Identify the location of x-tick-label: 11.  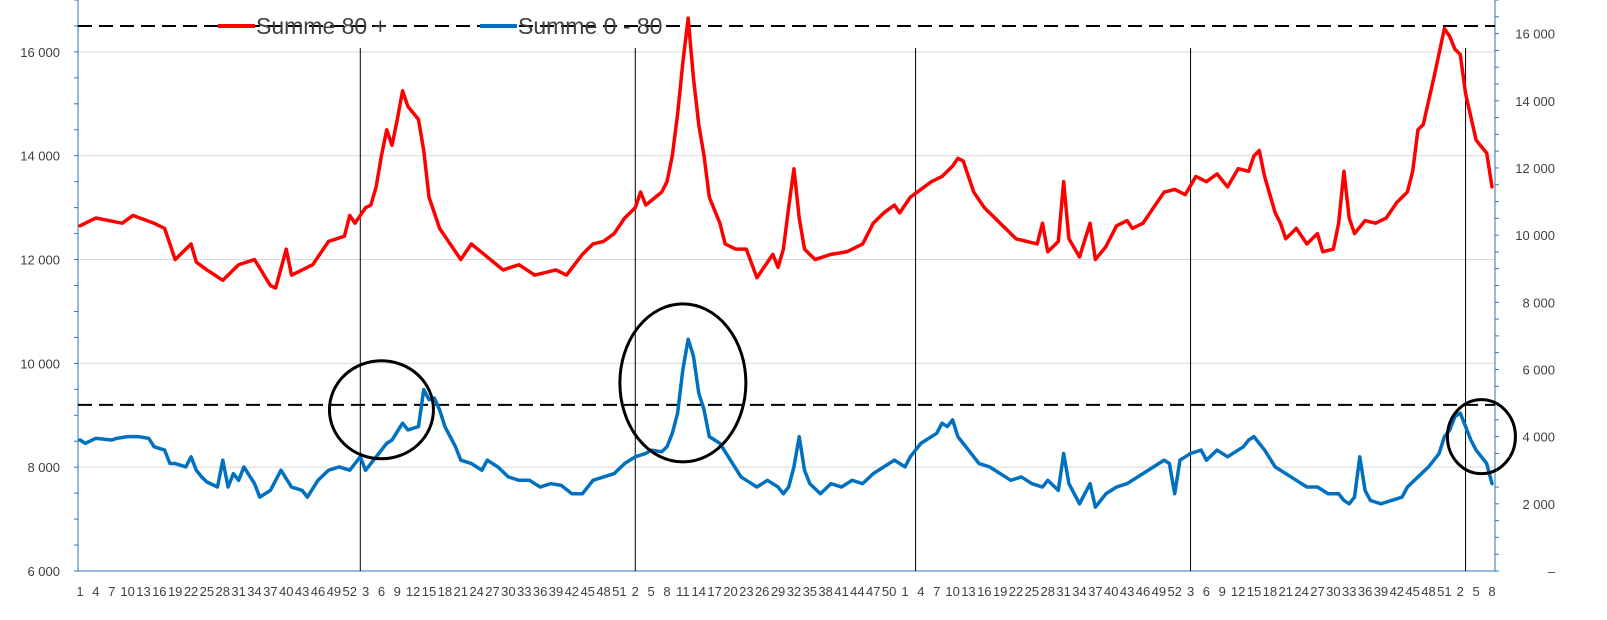
(683, 591).